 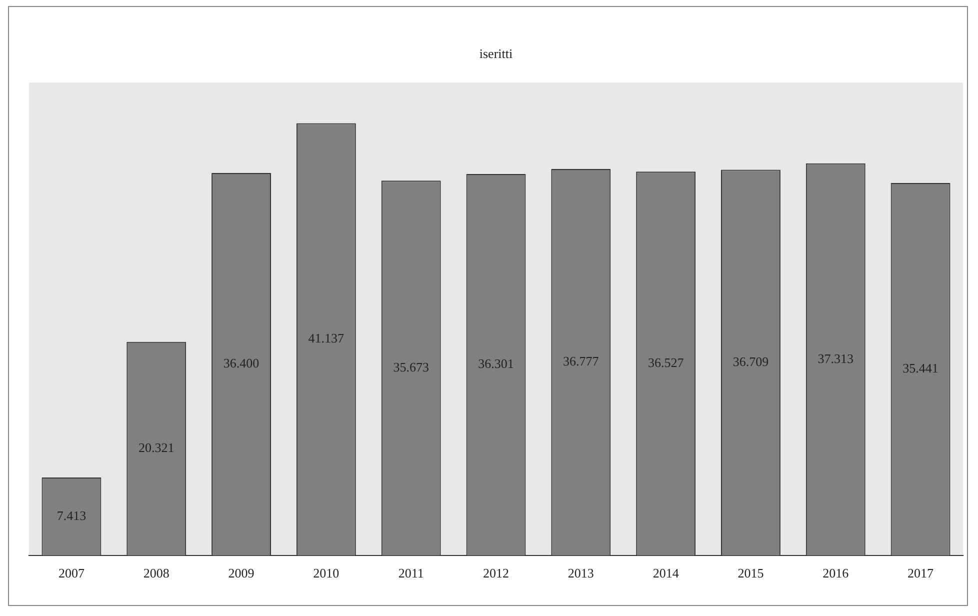 What do you see at coordinates (836, 573) in the screenshot?
I see `x-tick-label: 2016` at bounding box center [836, 573].